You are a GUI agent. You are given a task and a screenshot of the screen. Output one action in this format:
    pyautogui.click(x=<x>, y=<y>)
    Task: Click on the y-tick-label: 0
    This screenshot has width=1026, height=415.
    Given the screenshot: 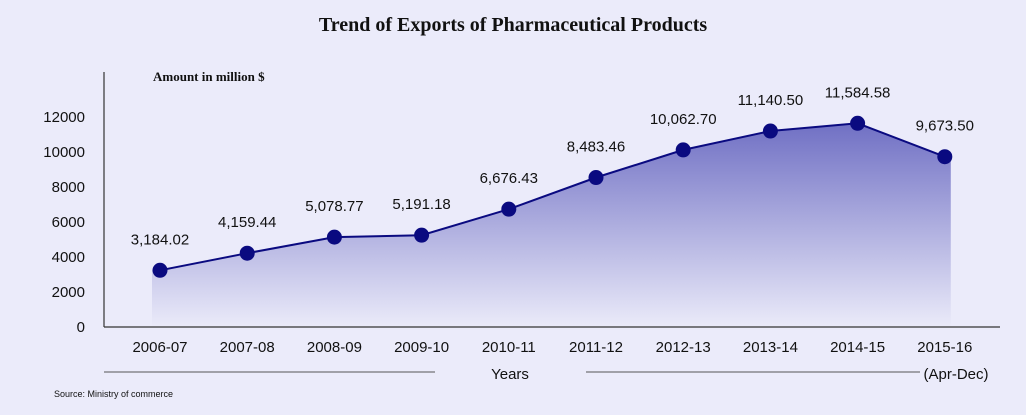 What is the action you would take?
    pyautogui.click(x=81, y=327)
    